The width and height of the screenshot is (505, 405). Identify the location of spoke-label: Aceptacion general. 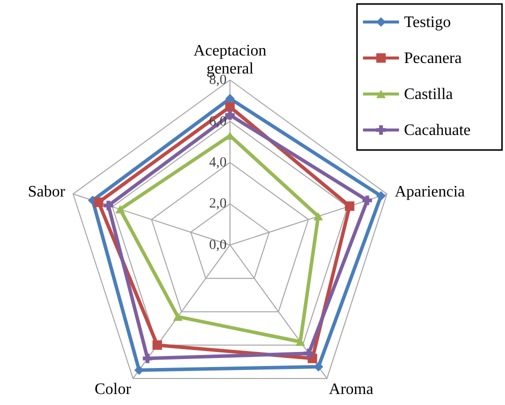
(230, 60).